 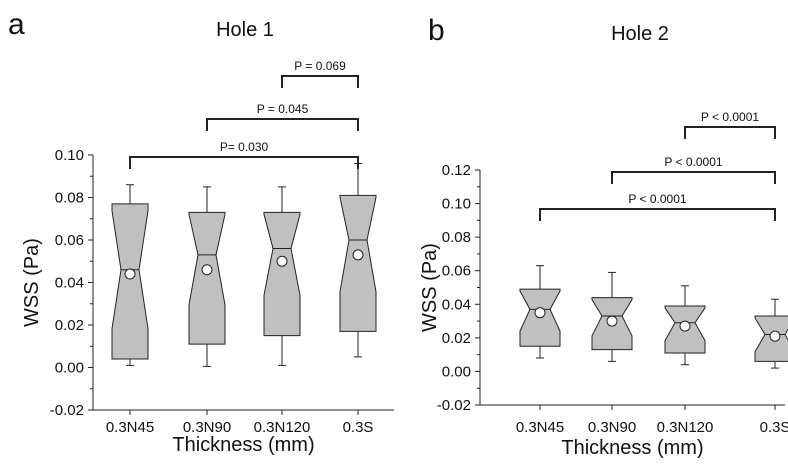 I want to click on p-value-label: P= 0.030, so click(x=244, y=147).